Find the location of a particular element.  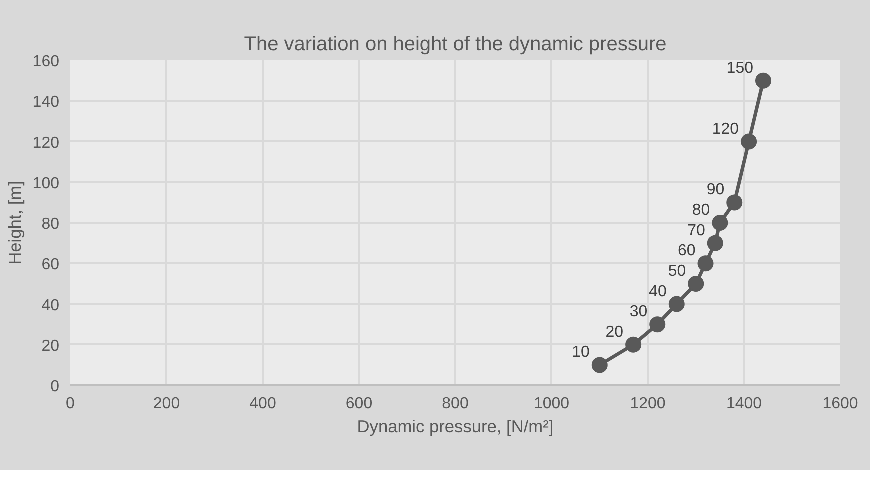

data-label: 60 is located at coordinates (687, 251).